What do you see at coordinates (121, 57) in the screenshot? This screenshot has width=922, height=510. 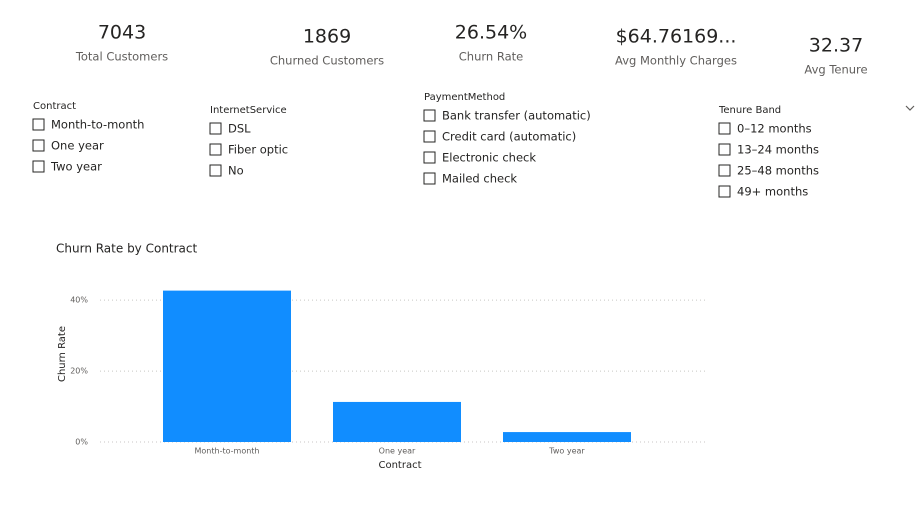 I see `kpi-label: Total Customers` at bounding box center [121, 57].